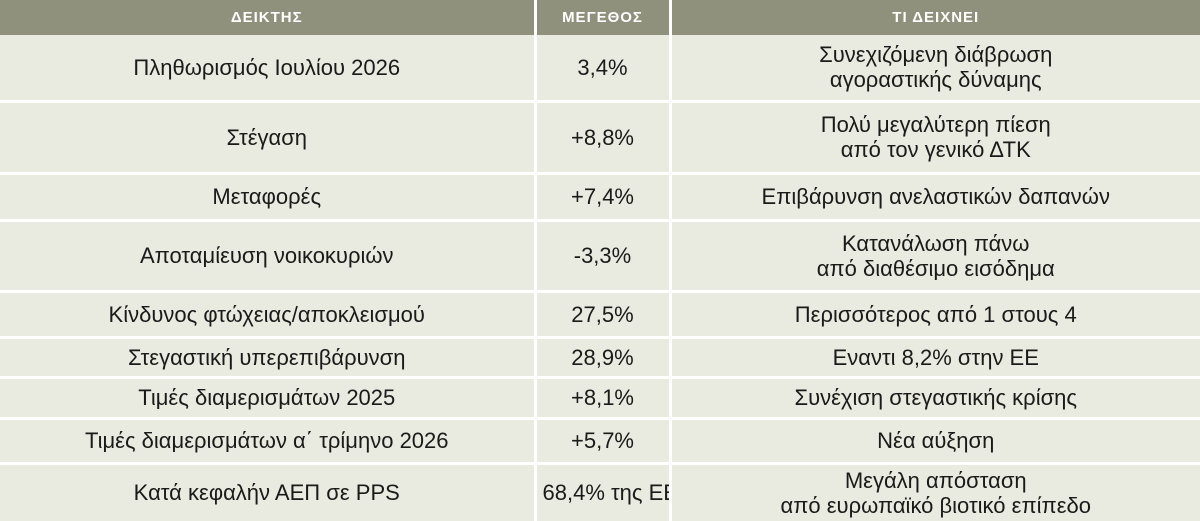 The image size is (1200, 521). I want to click on meaning-line: Επιβάρυνση ανελαστικών δαπανών, so click(935, 196).